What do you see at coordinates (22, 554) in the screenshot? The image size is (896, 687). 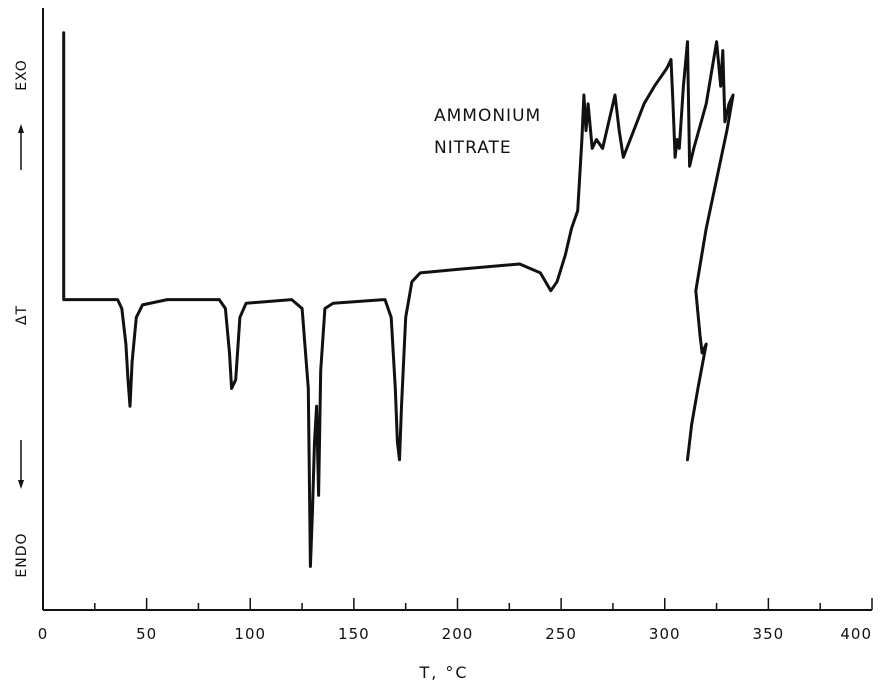 I see `endo-label: ENDO` at bounding box center [22, 554].